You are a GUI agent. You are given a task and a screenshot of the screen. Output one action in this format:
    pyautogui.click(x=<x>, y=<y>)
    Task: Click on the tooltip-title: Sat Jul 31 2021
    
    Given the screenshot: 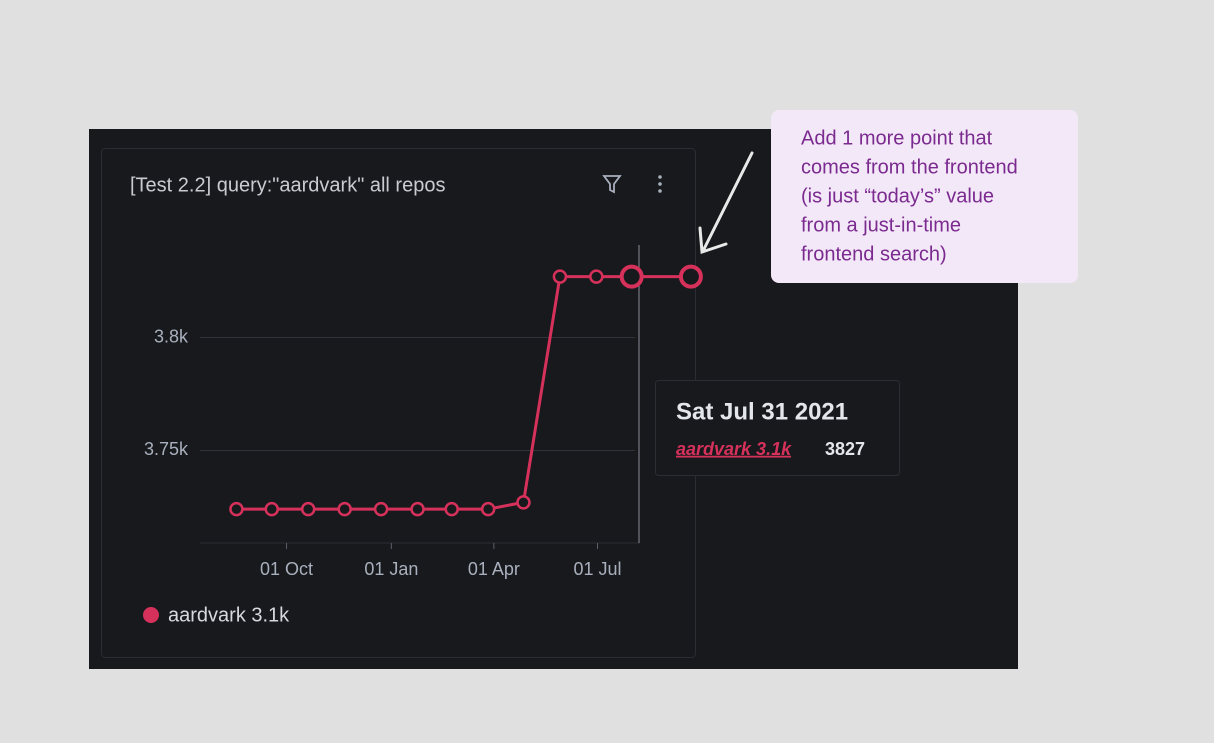 What is the action you would take?
    pyautogui.click(x=762, y=411)
    